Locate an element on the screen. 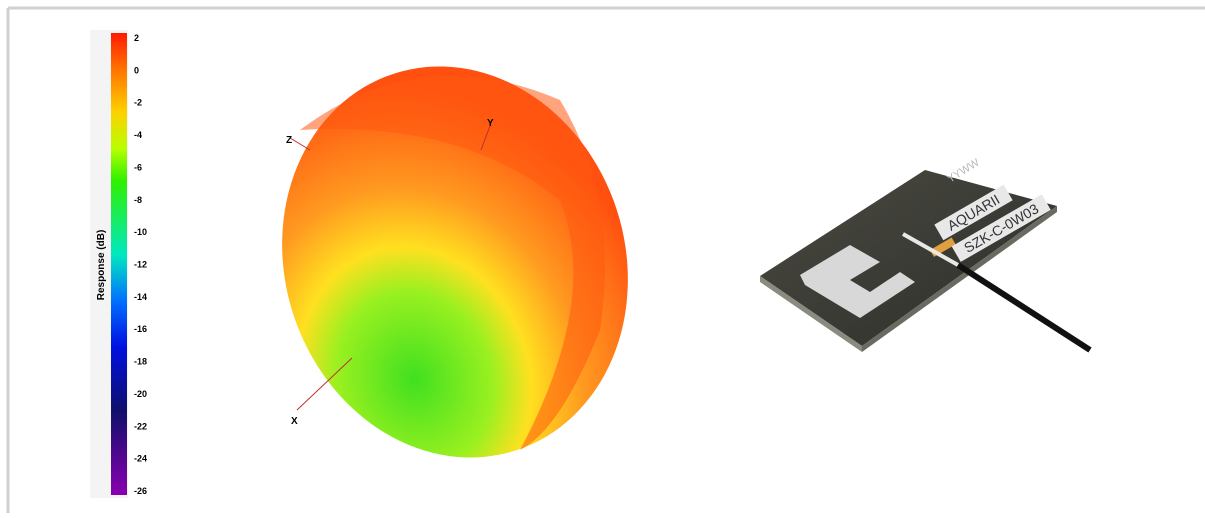 Image resolution: width=1205 pixels, height=518 pixels. colorbar-tick-label: 0 is located at coordinates (136, 70).